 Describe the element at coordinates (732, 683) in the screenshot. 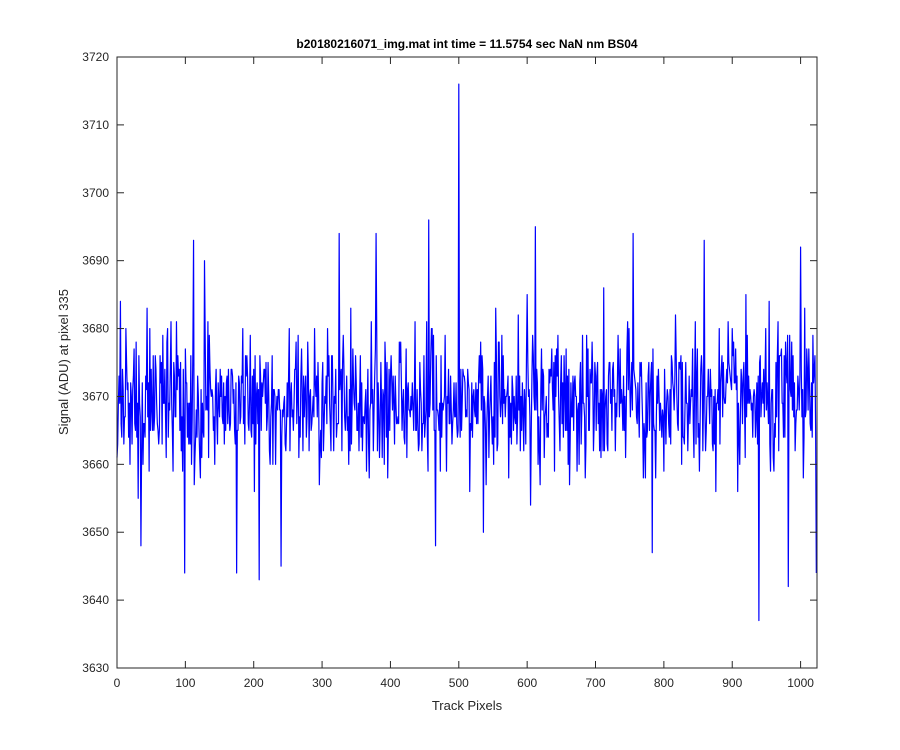

I see `x-tick-label: 900` at that location.